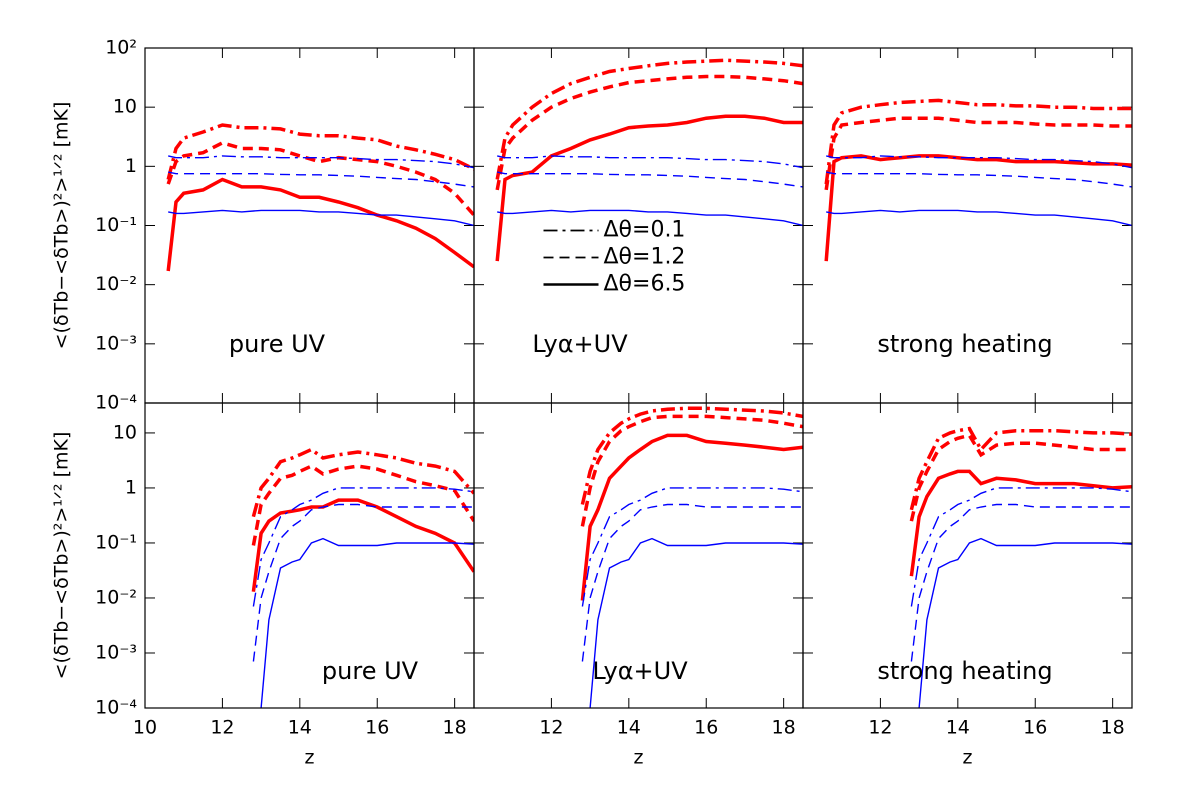  What do you see at coordinates (645, 230) in the screenshot?
I see `legend-label: Δθ=0.1` at bounding box center [645, 230].